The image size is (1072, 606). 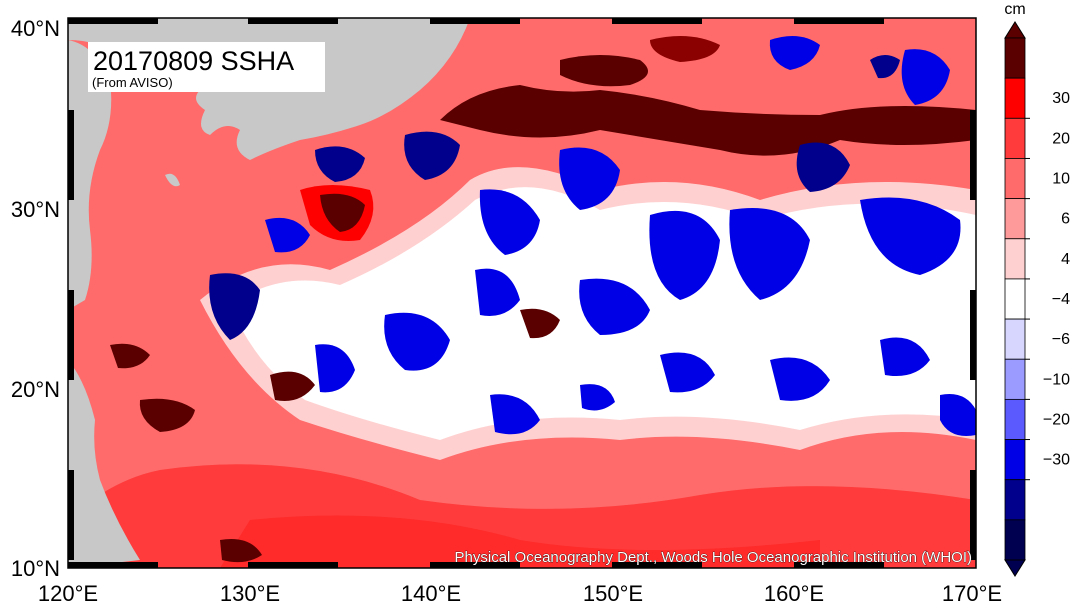 I want to click on source-label: (From AVISO), so click(x=132, y=82).